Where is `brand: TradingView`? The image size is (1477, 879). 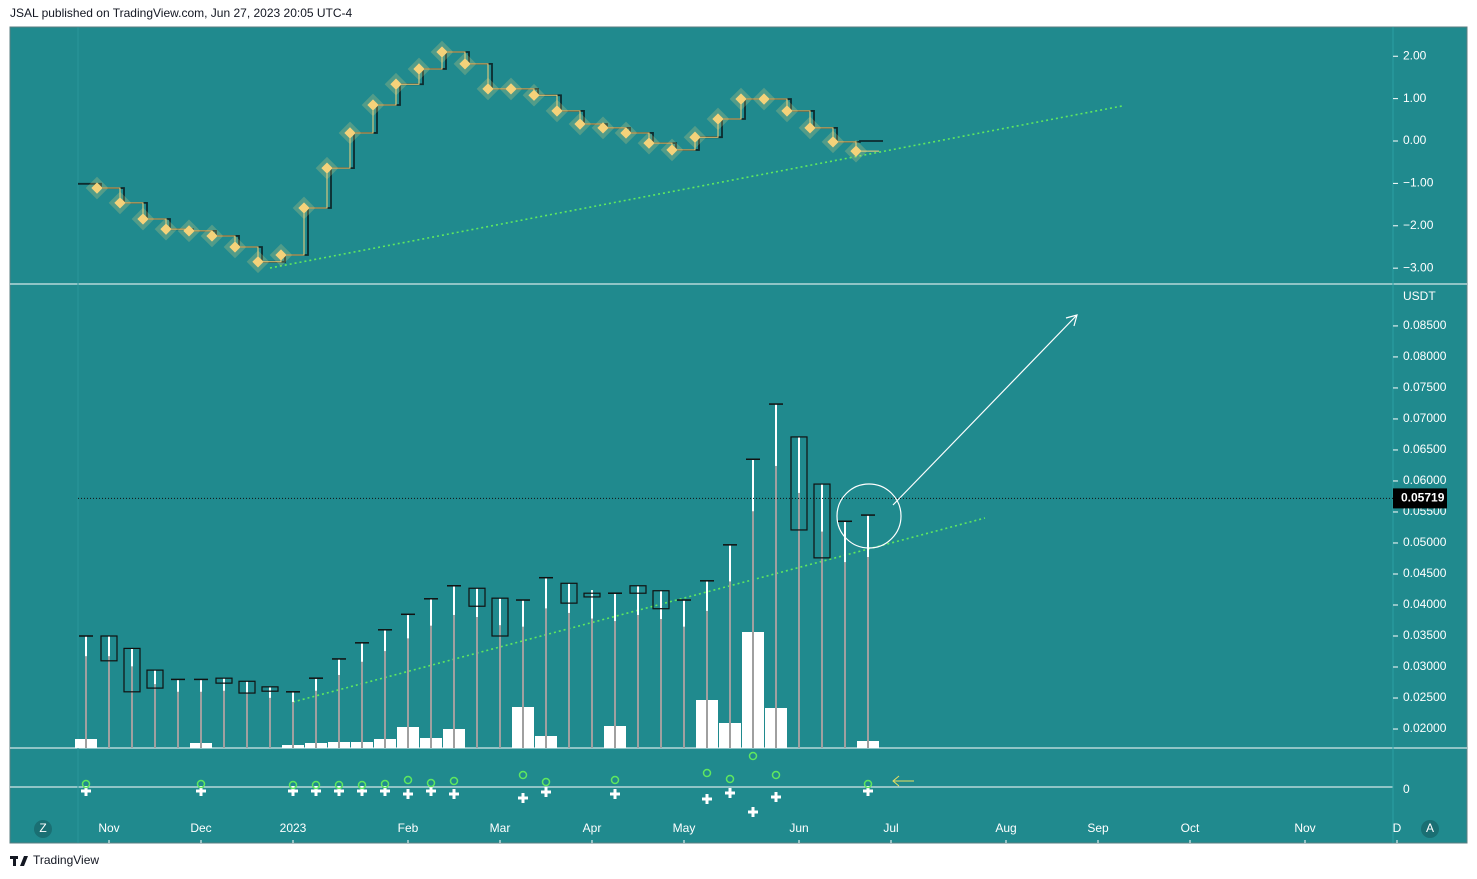
brand: TradingView is located at coordinates (66, 860).